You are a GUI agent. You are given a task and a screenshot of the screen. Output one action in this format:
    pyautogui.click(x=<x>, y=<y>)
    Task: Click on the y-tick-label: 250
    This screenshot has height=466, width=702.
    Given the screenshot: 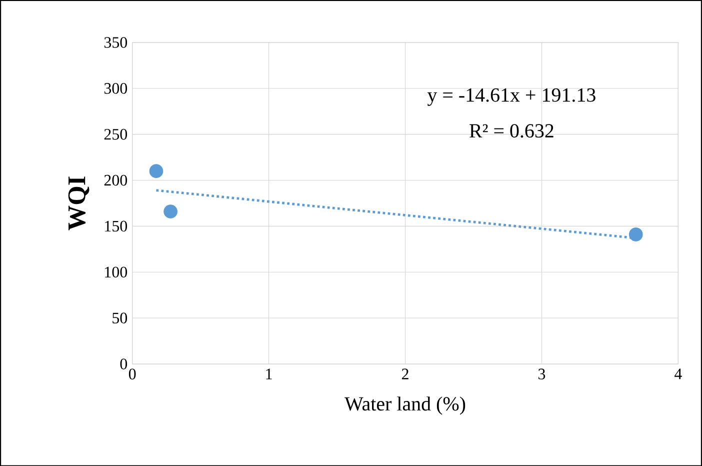 What is the action you would take?
    pyautogui.click(x=116, y=134)
    